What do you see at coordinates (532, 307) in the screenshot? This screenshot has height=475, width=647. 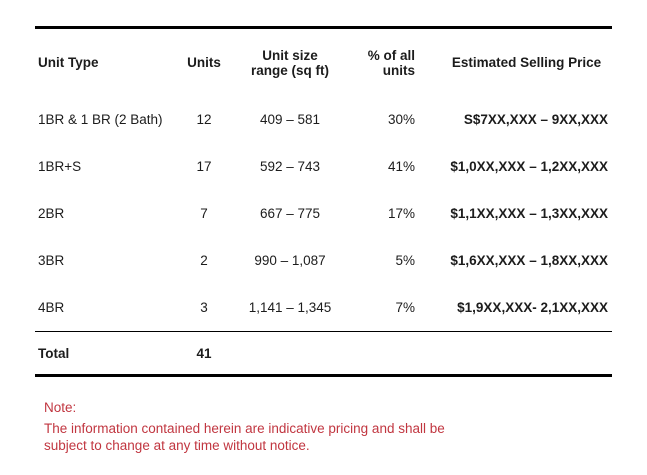 I see `cell-price: $1,9XX,XXX- 2,1XX,XXX` at bounding box center [532, 307].